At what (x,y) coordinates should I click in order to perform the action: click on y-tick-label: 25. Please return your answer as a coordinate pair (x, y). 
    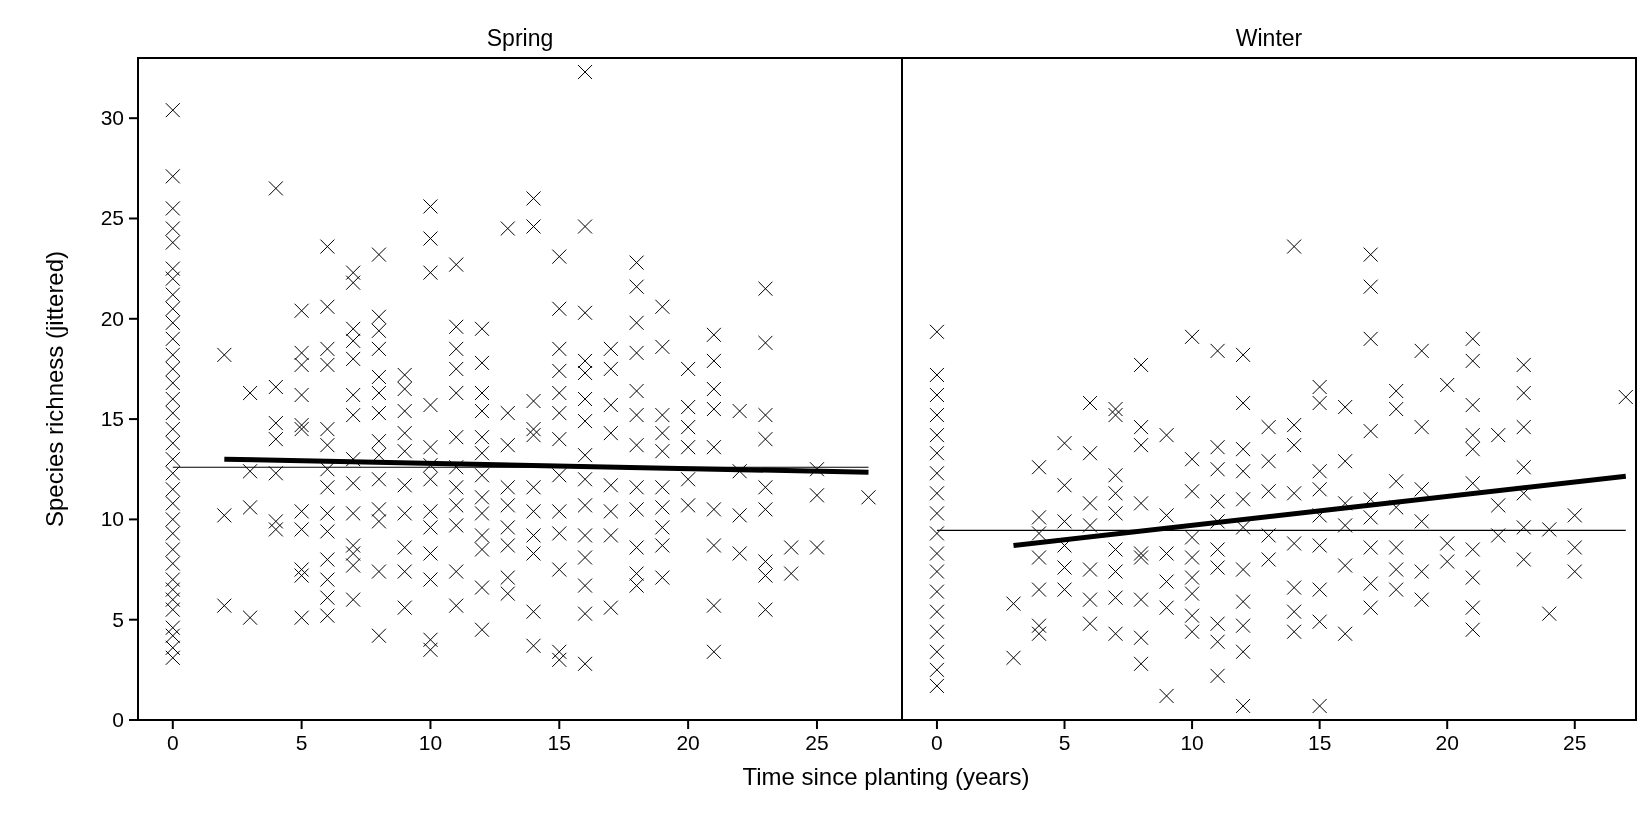
    Looking at the image, I should click on (112, 218).